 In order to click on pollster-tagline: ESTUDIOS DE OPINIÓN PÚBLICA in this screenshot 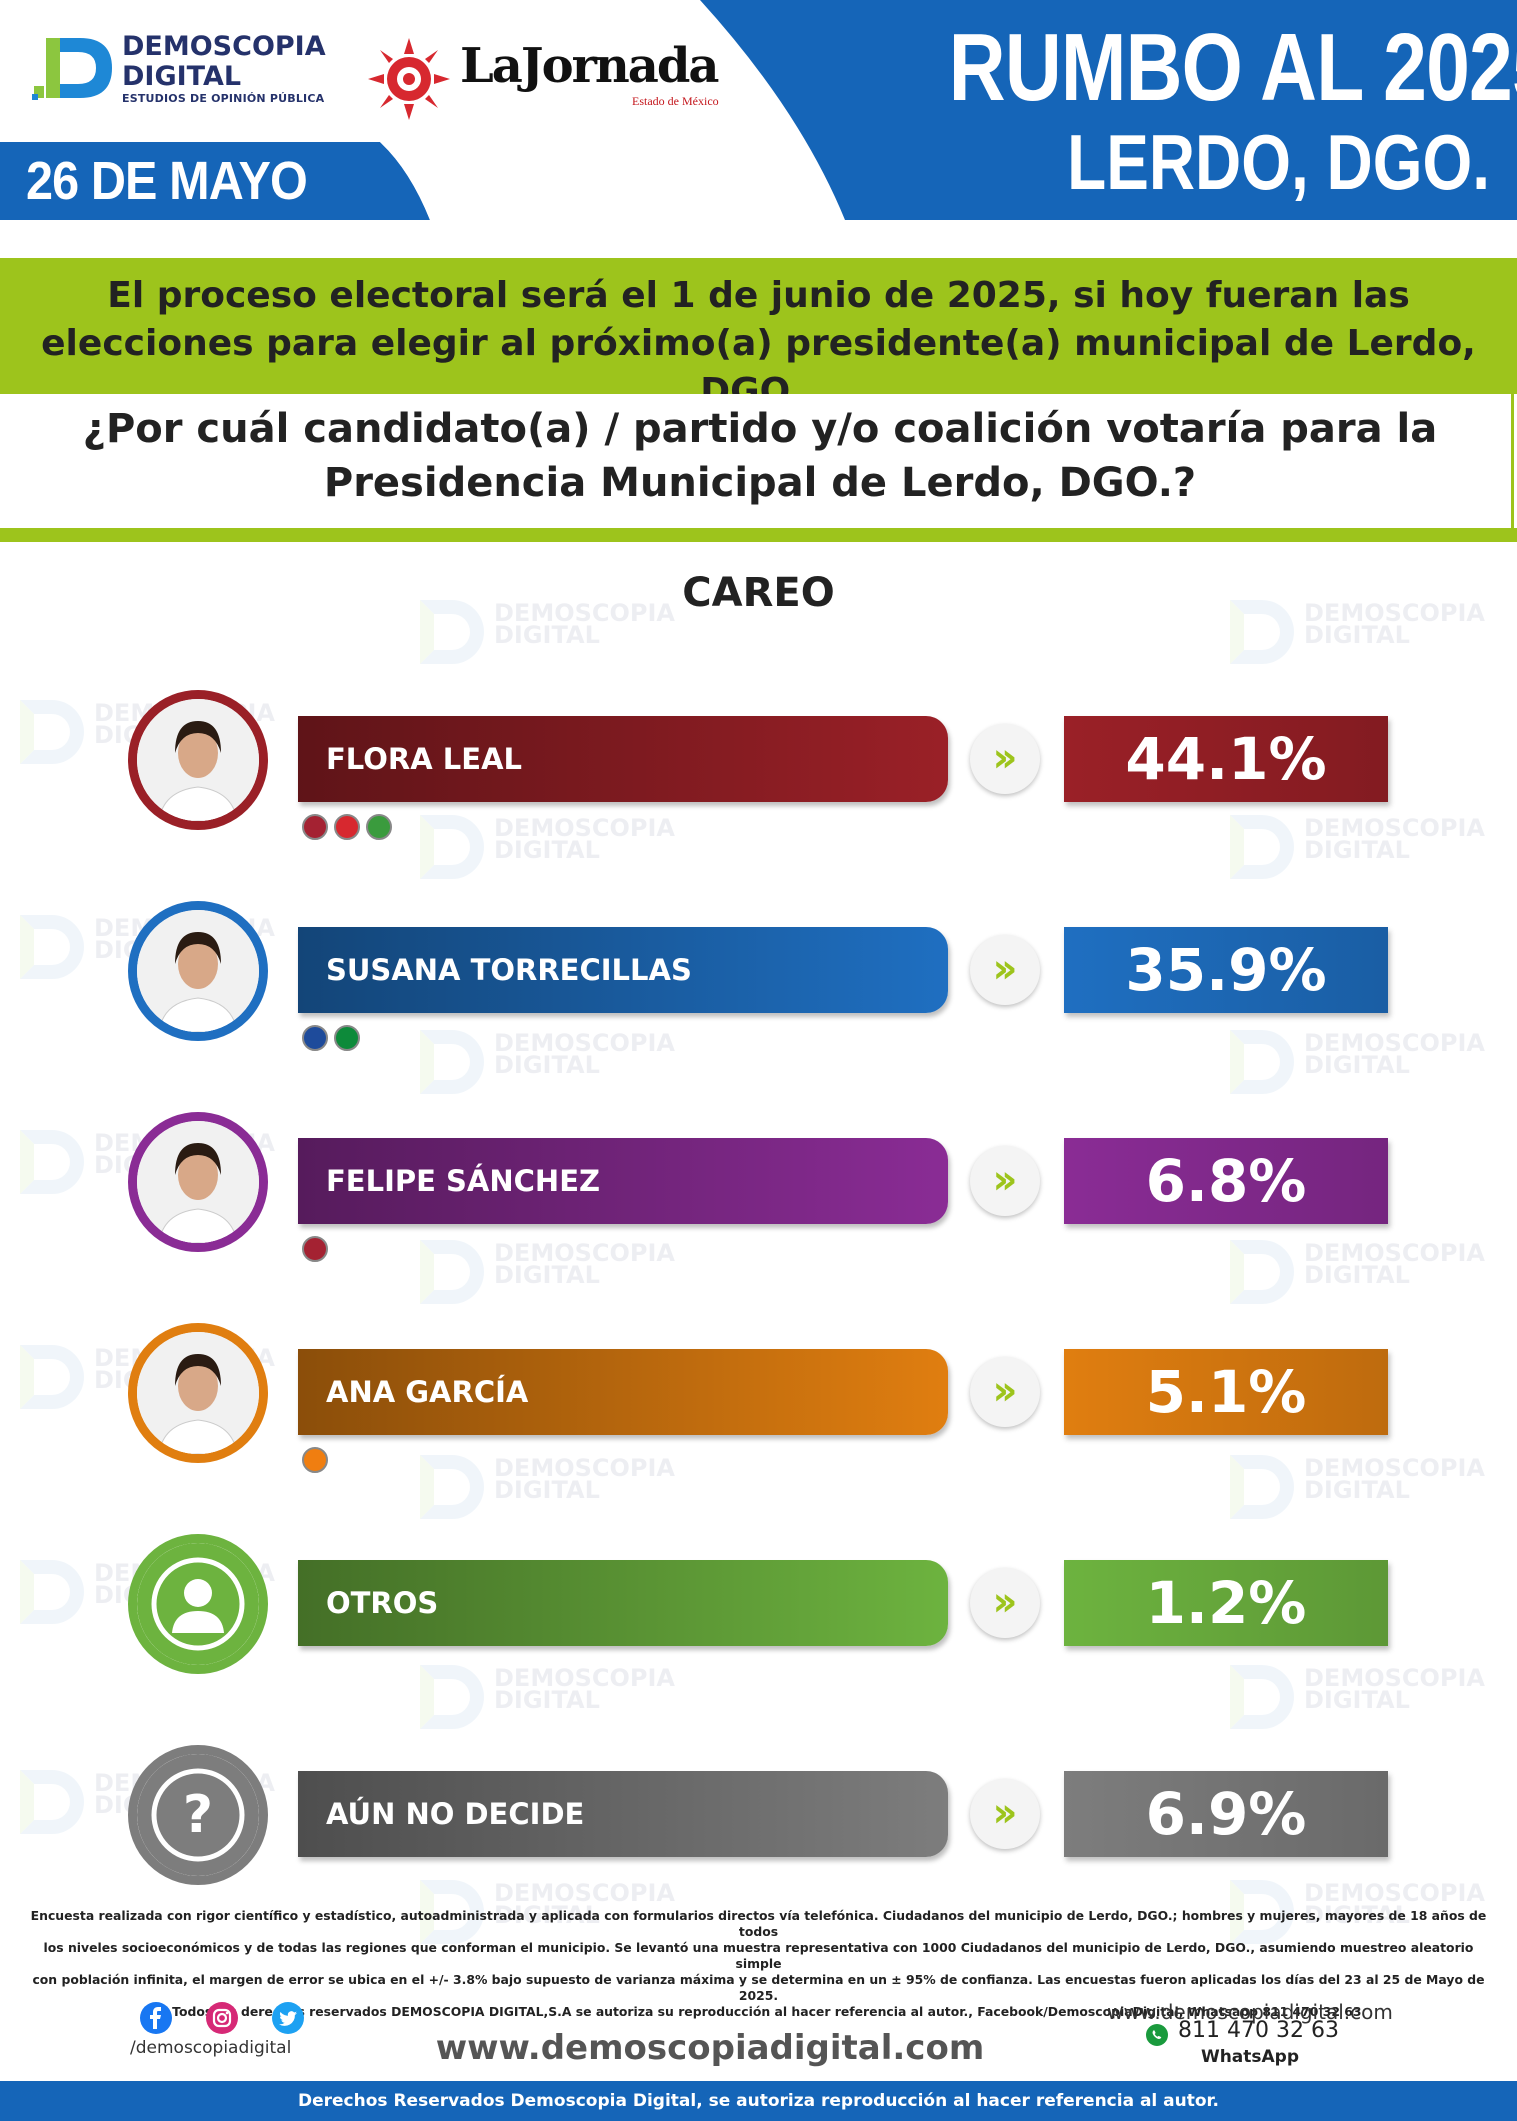, I will do `click(223, 98)`.